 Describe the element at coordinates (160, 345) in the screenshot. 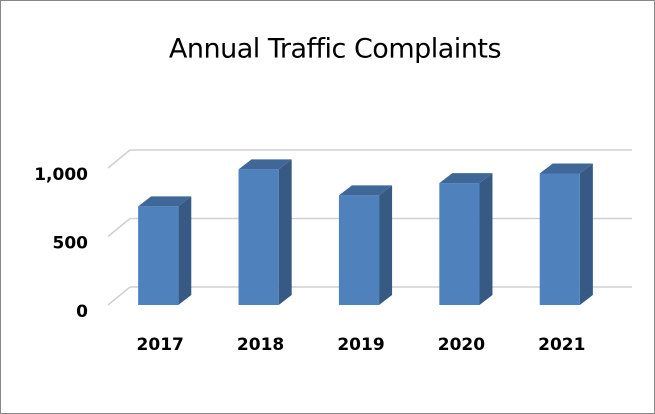

I see `x-tick-label: 2017` at that location.